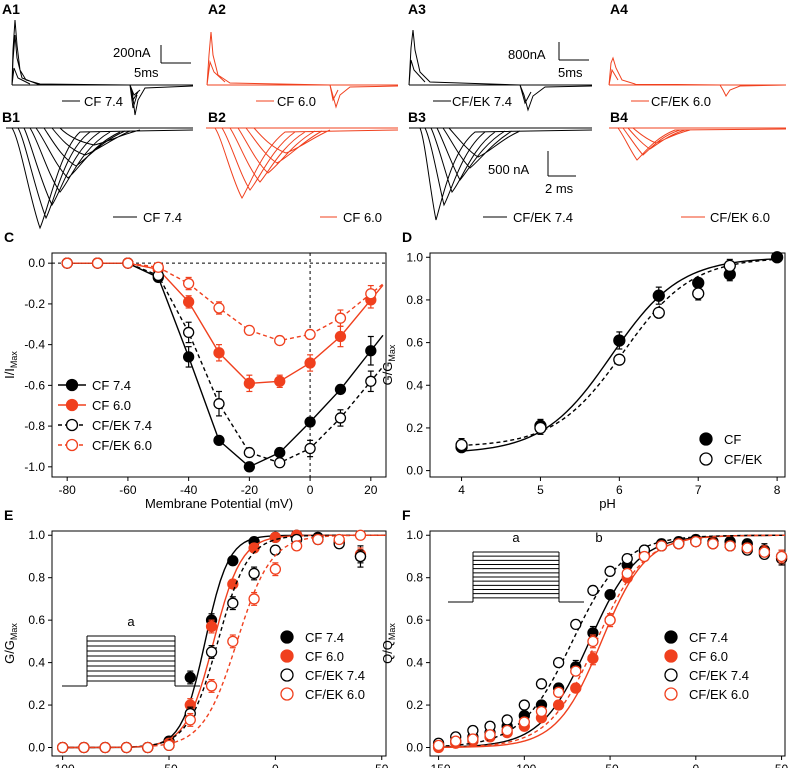  I want to click on scale-time-B3: 2 ms, so click(559, 188).